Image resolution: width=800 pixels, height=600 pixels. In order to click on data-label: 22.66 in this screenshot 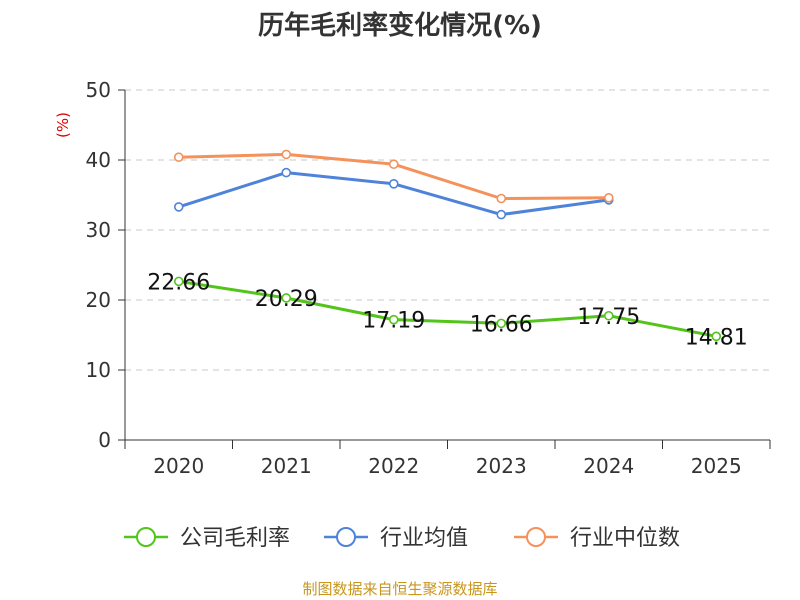, I will do `click(178, 282)`.